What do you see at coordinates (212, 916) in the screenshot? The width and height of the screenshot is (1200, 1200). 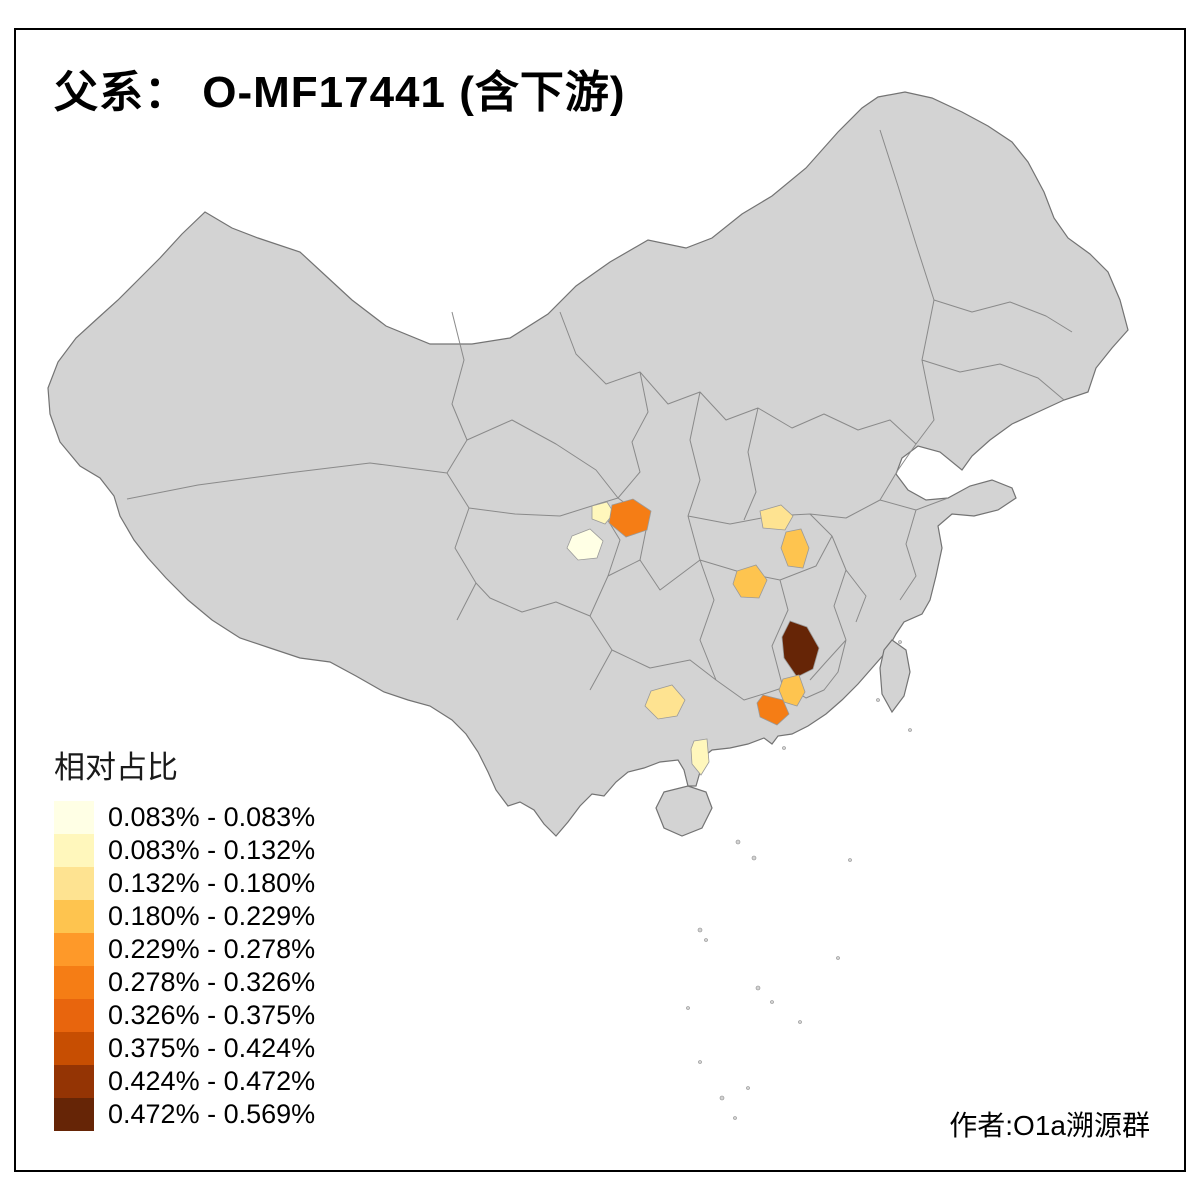 I see `legend-label: 0.180% - 0.229%` at bounding box center [212, 916].